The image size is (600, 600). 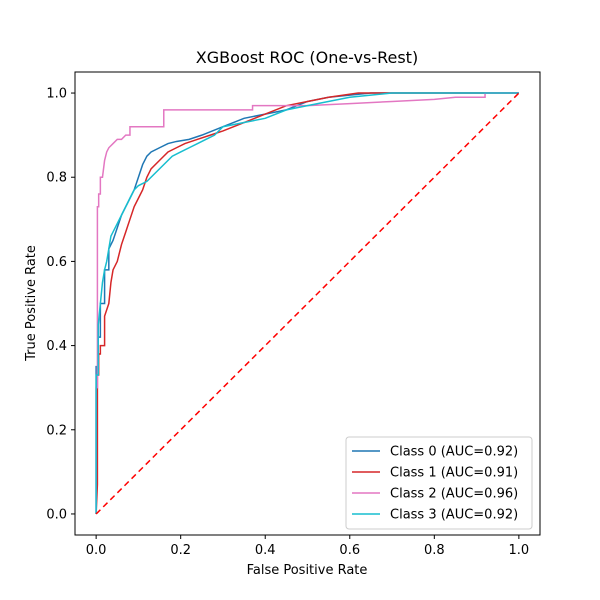 I want to click on y-tick-label: 0.6, so click(x=56, y=262).